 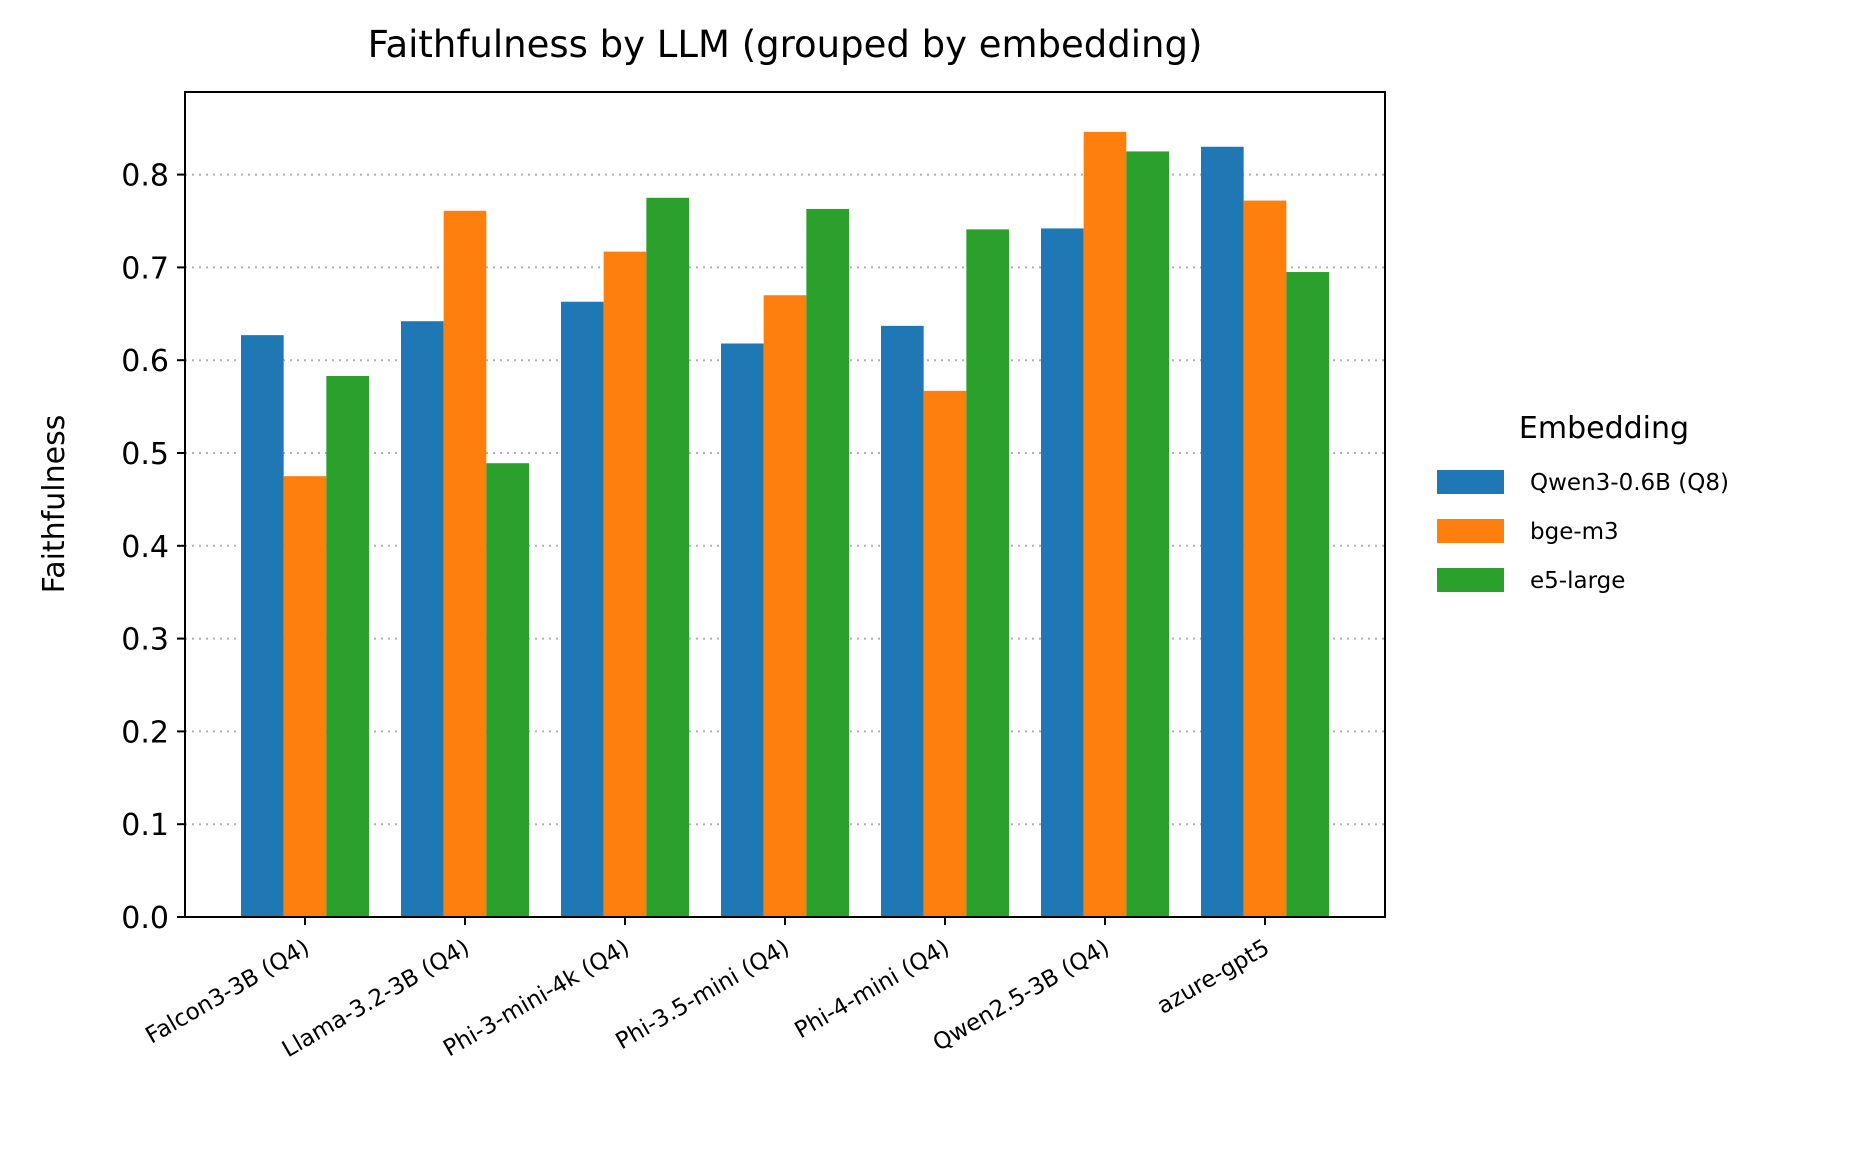 What do you see at coordinates (1577, 581) in the screenshot?
I see `legend-entry-label: e5-large` at bounding box center [1577, 581].